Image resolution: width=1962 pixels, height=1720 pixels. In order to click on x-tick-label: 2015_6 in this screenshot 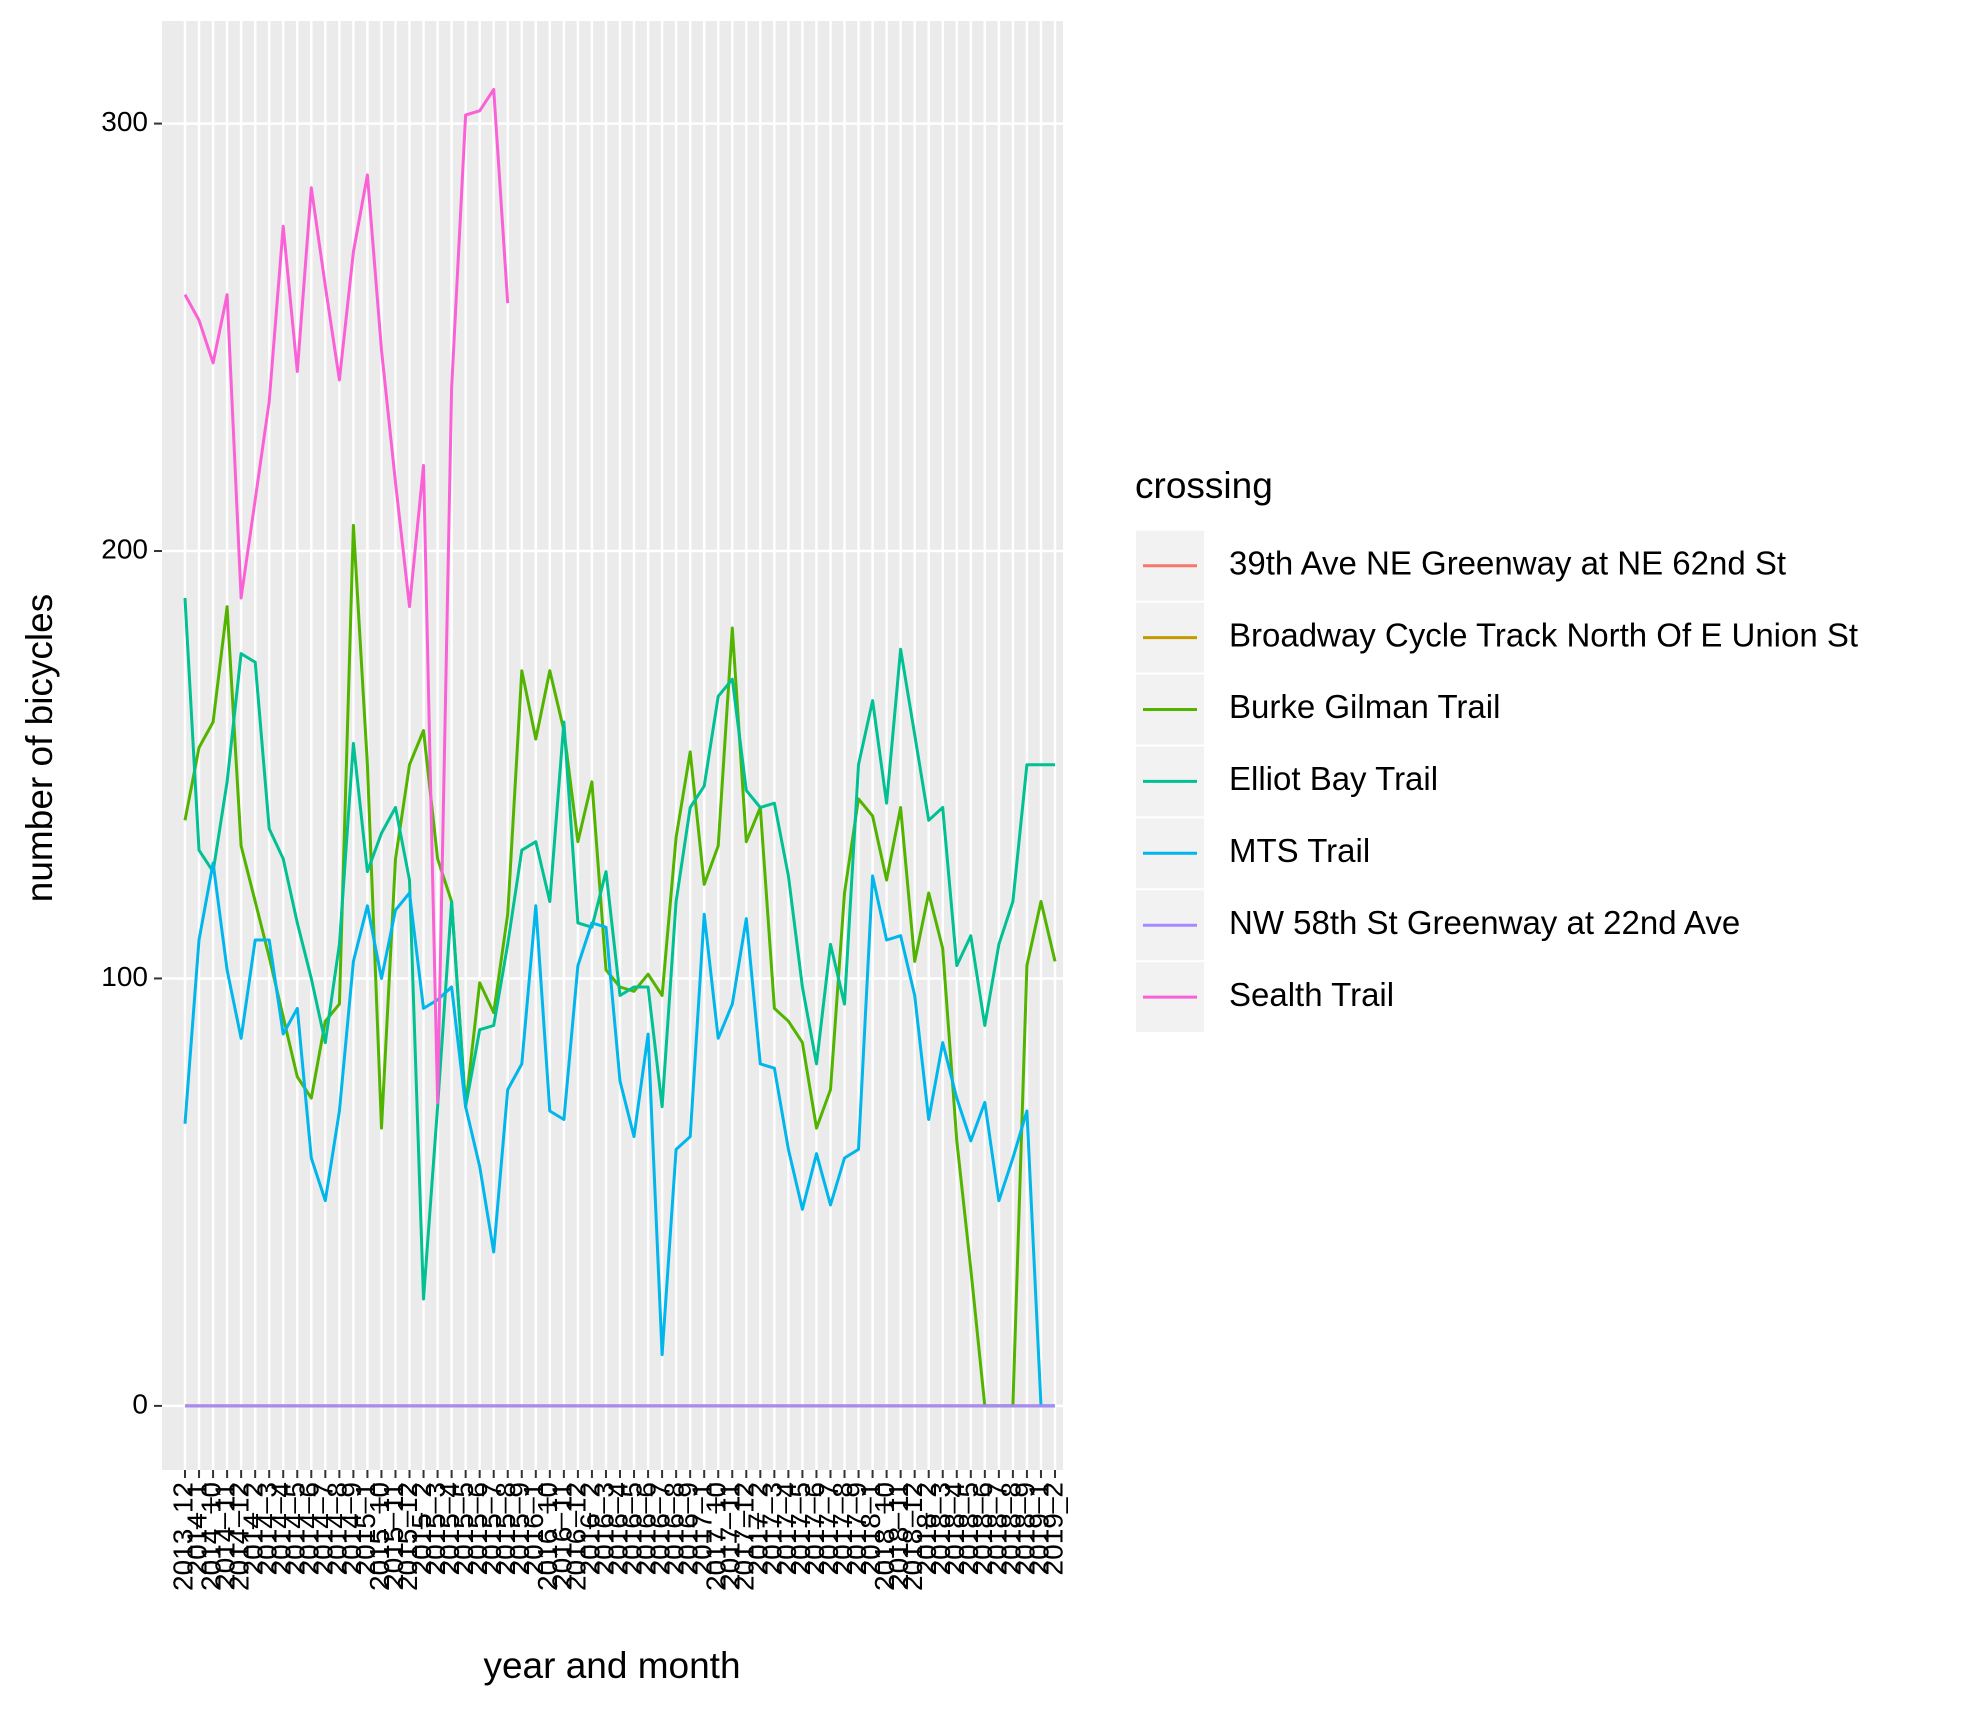, I will do `click(477, 1528)`.